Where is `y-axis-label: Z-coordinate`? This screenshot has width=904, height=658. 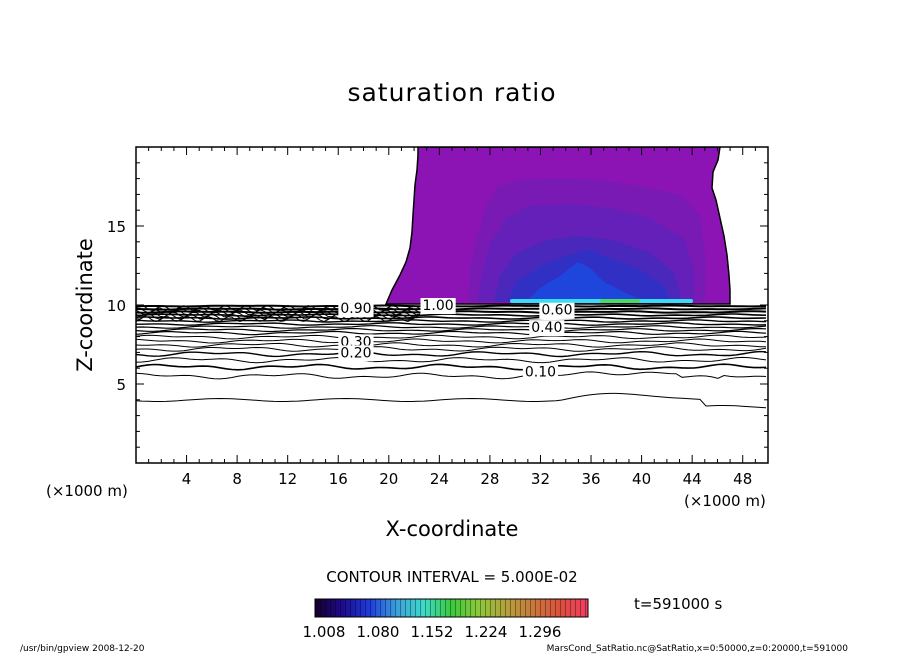
y-axis-label: Z-coordinate is located at coordinates (85, 305).